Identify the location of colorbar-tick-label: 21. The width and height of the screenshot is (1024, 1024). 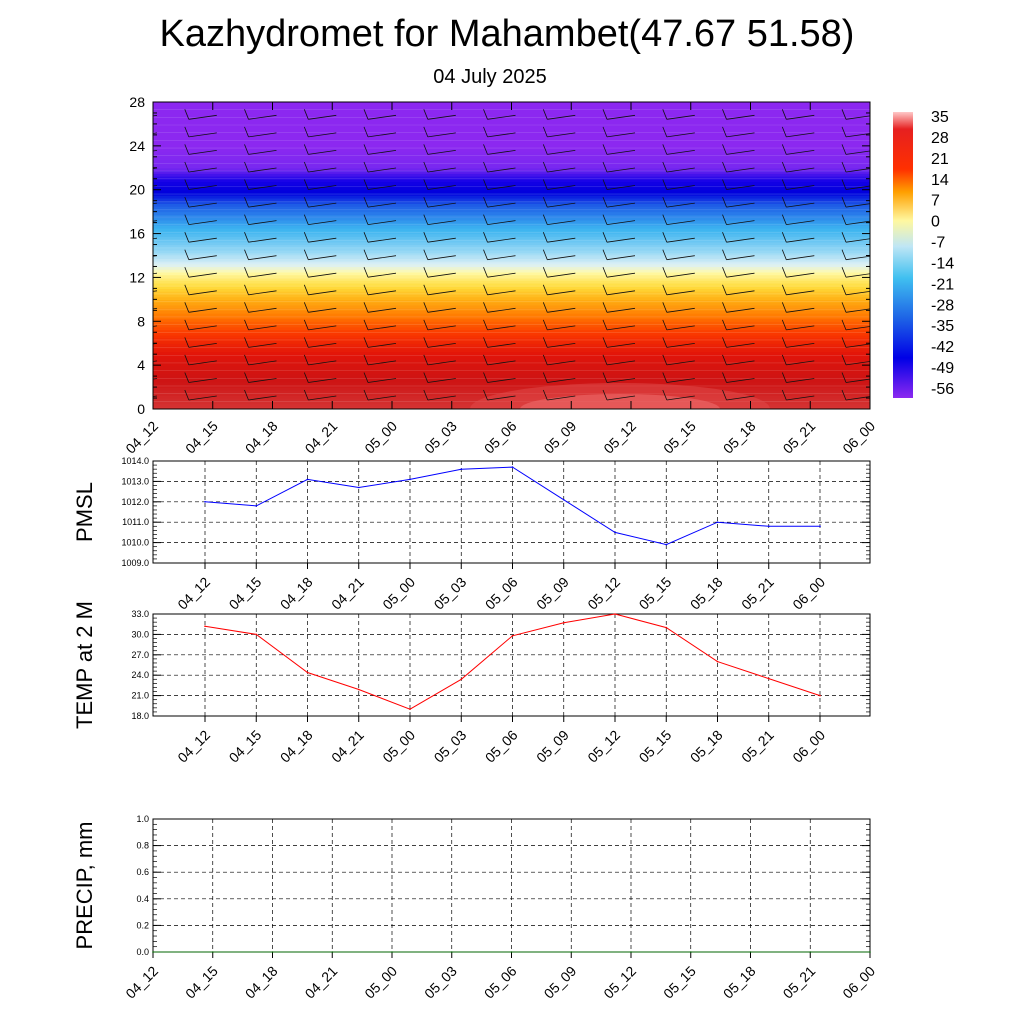
(940, 159).